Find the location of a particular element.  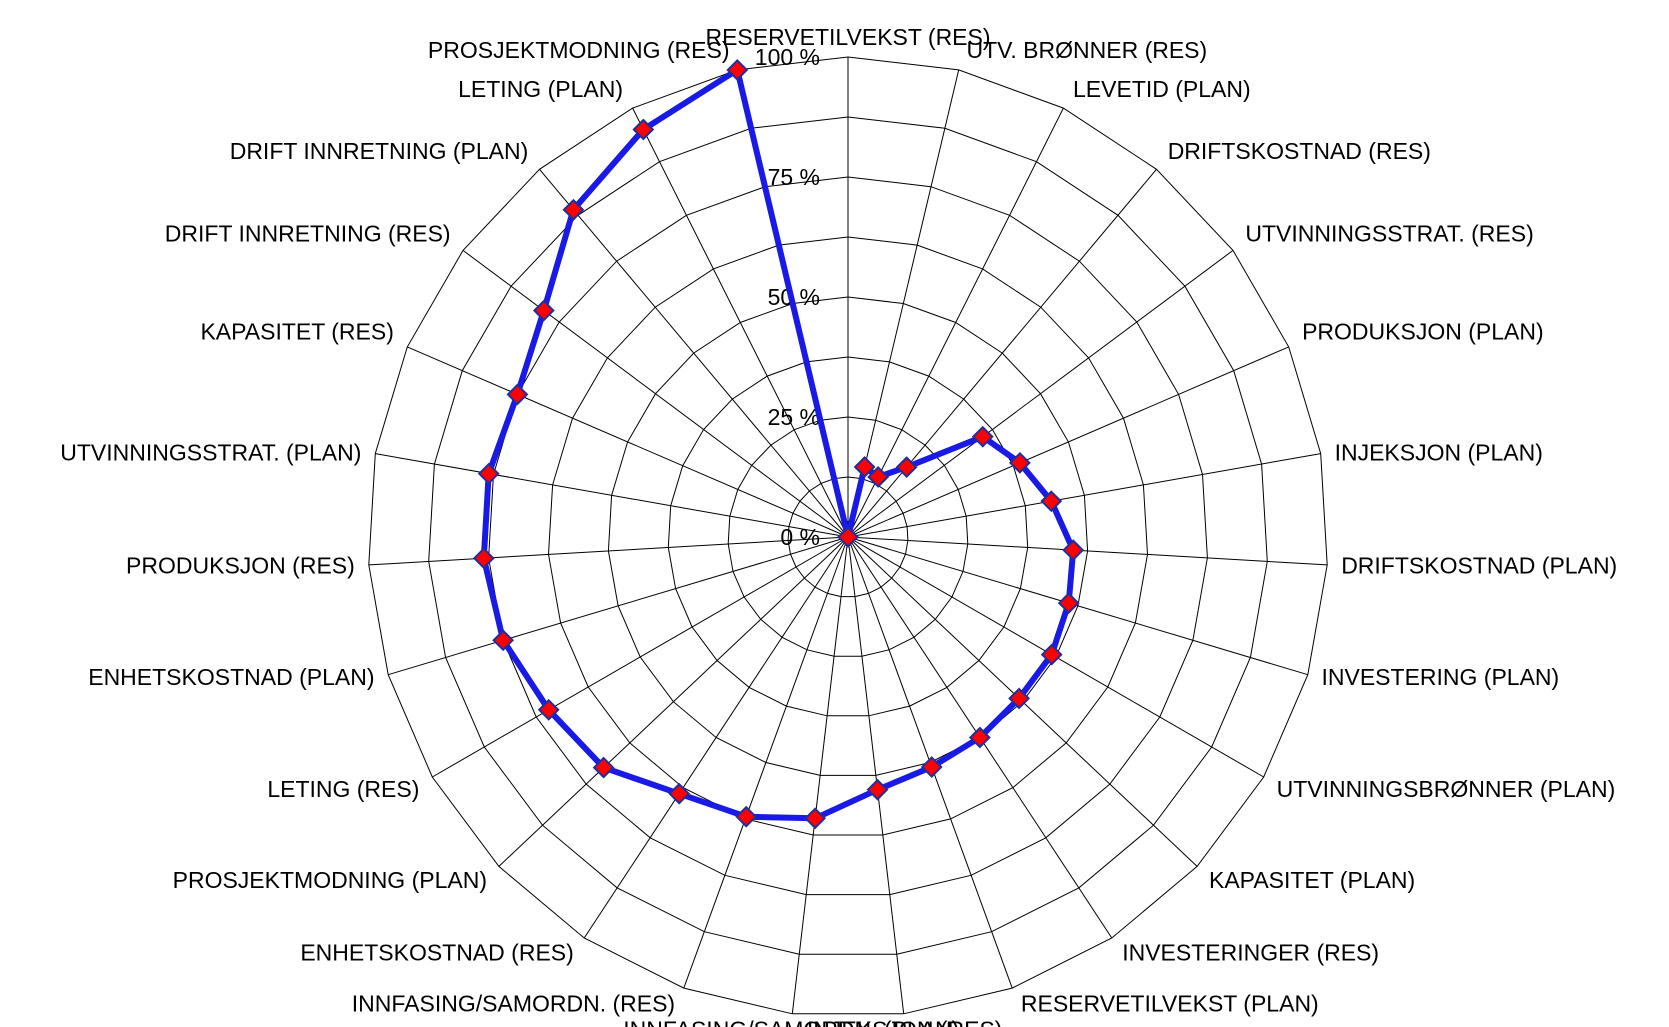

category-label: DRIFT INNRETNING (PLAN) is located at coordinates (379, 151).